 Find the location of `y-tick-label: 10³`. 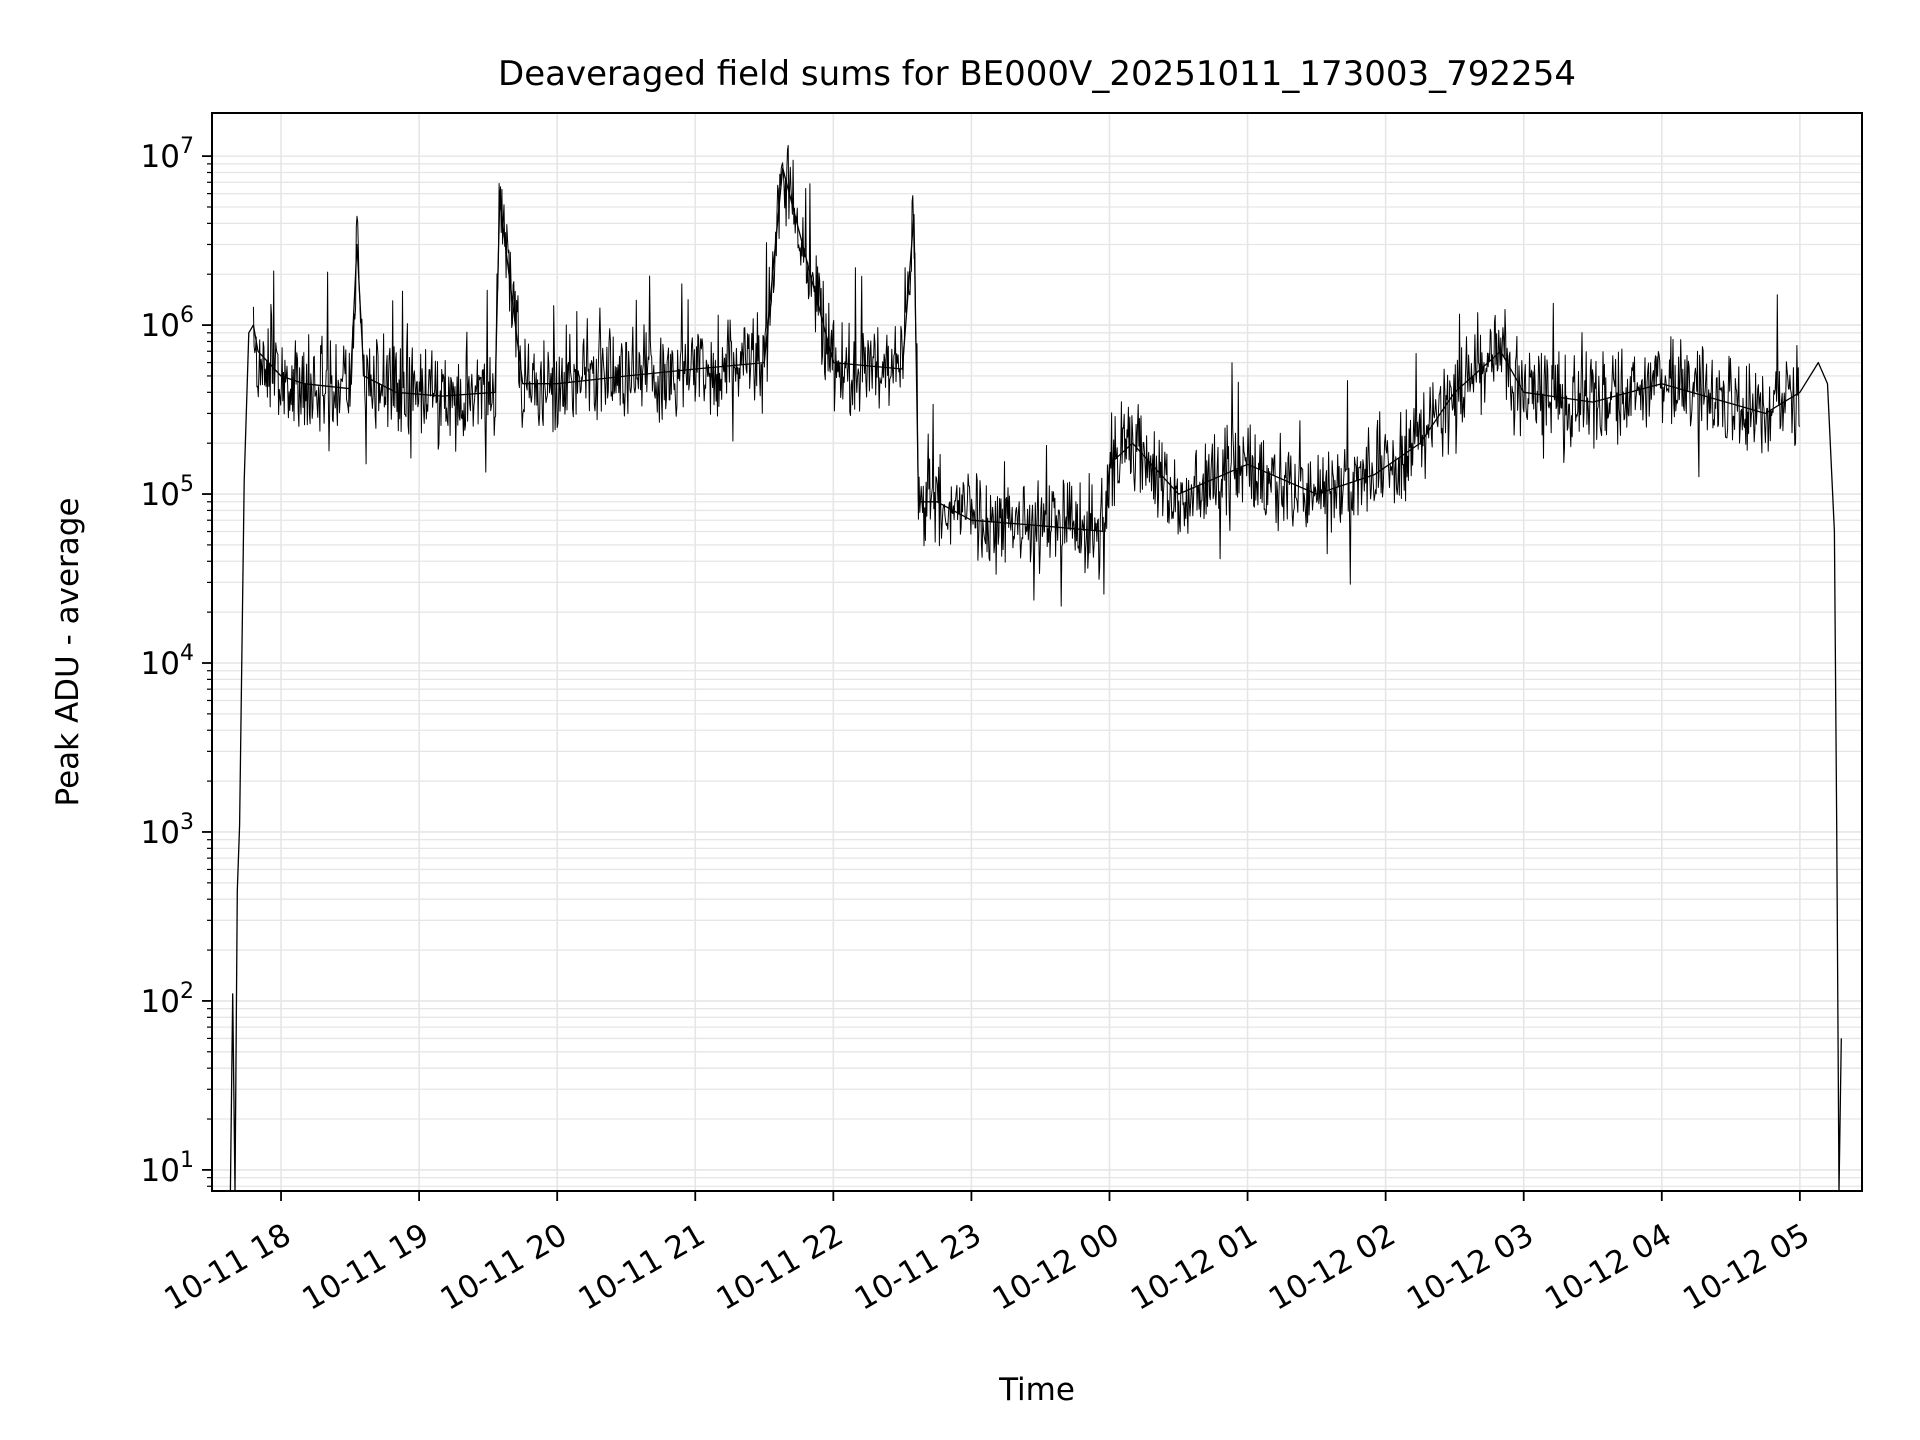

y-tick-label: 10³ is located at coordinates (167, 830).